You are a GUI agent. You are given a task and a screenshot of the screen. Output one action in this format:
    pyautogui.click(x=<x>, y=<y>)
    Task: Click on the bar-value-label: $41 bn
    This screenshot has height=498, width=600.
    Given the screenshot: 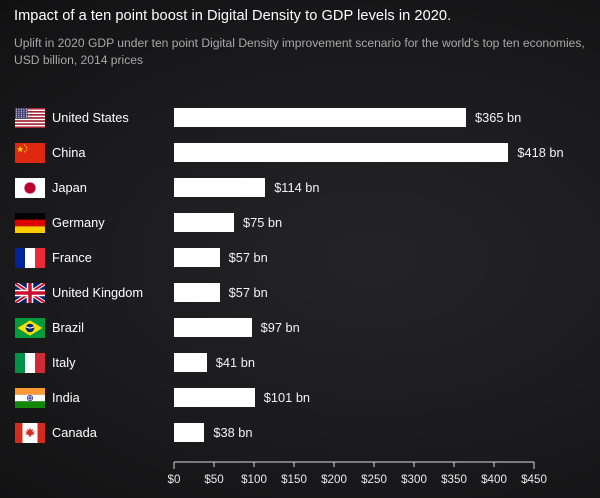 What is the action you would take?
    pyautogui.click(x=235, y=362)
    